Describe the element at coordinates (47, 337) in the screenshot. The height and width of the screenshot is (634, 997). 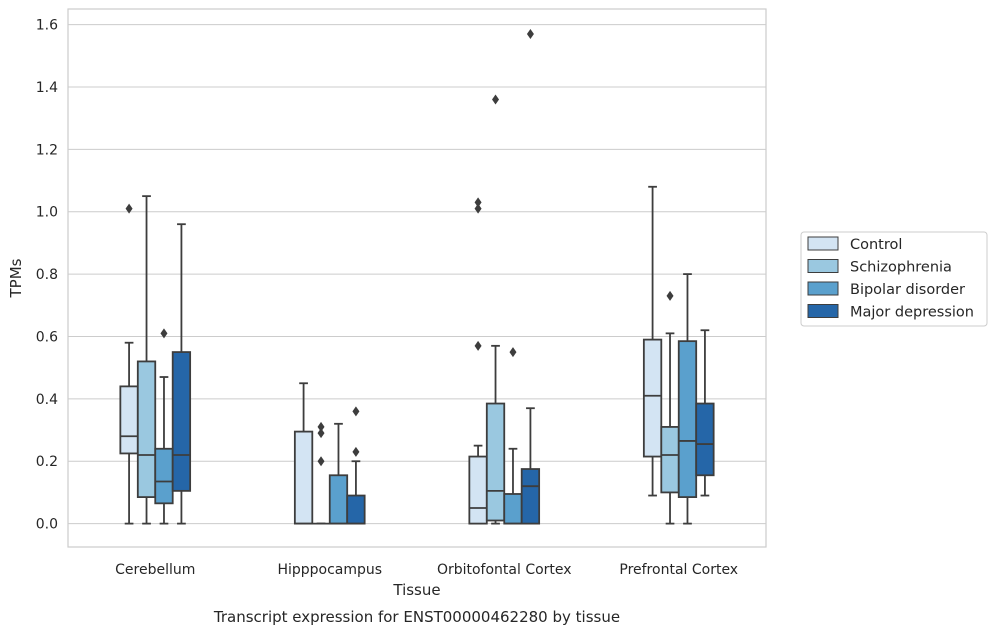
I see `y-tick-label: 0.6` at that location.